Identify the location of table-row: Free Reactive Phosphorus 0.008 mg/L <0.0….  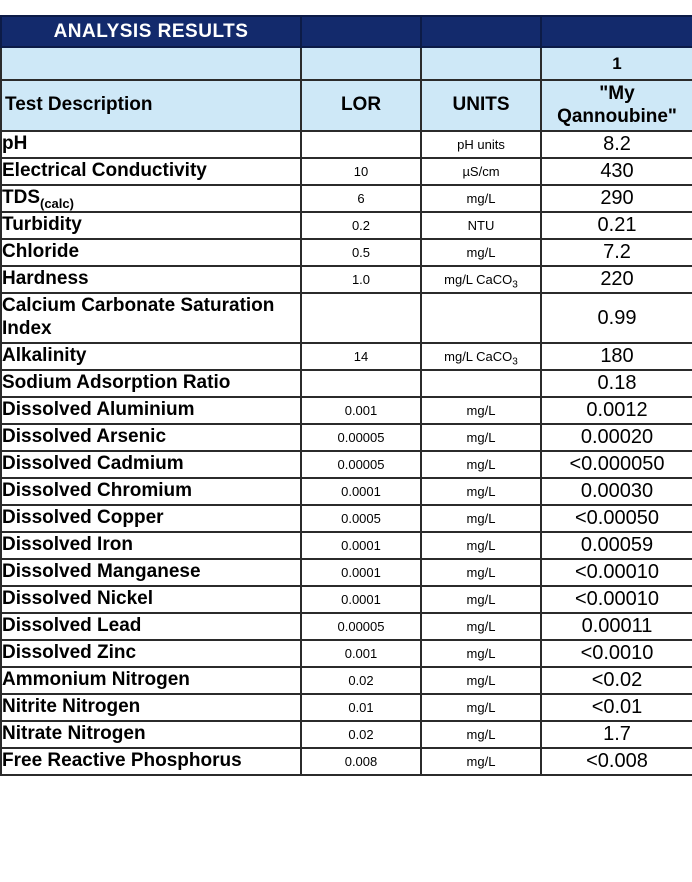
(346, 761).